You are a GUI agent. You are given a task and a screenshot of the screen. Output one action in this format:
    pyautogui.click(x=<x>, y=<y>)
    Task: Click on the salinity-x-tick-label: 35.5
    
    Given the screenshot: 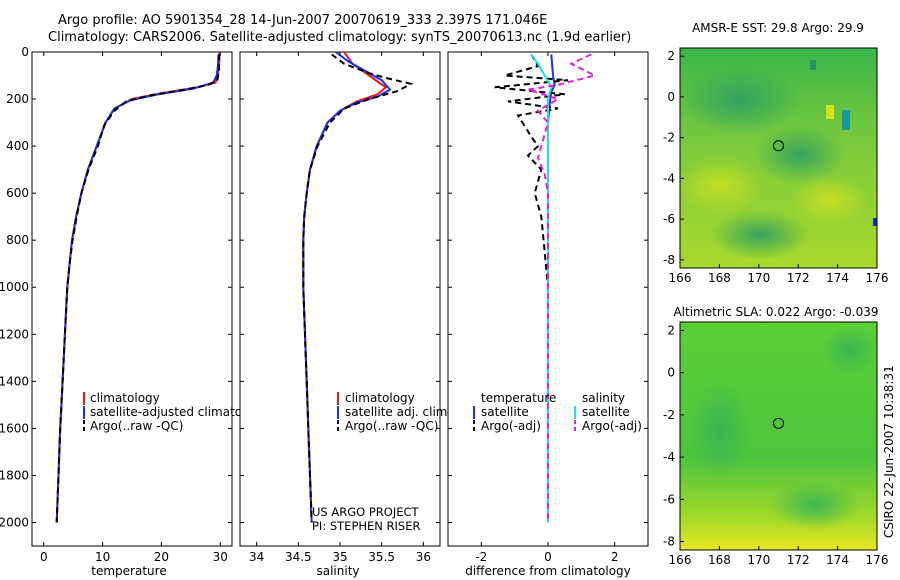 What is the action you would take?
    pyautogui.click(x=381, y=557)
    